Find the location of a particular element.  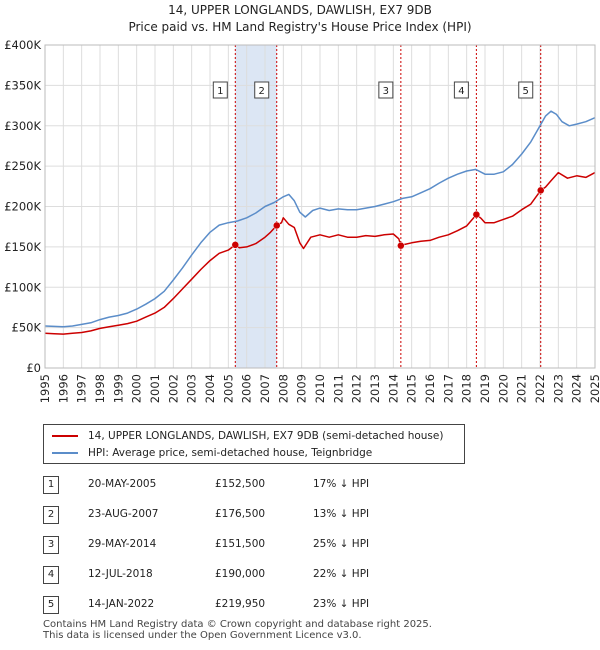

x-tick-label: 2011 is located at coordinates (338, 388).